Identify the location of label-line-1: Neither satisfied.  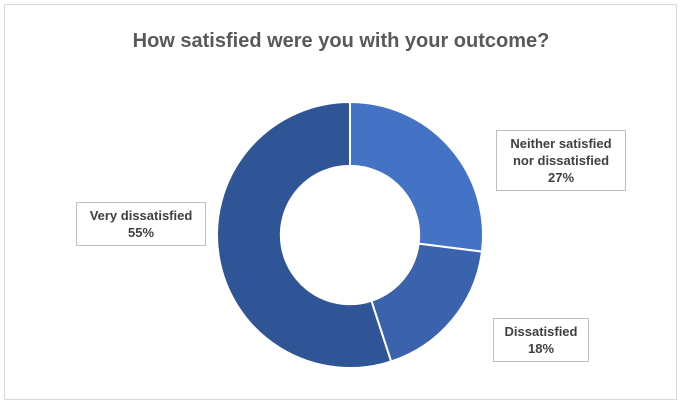
(561, 143).